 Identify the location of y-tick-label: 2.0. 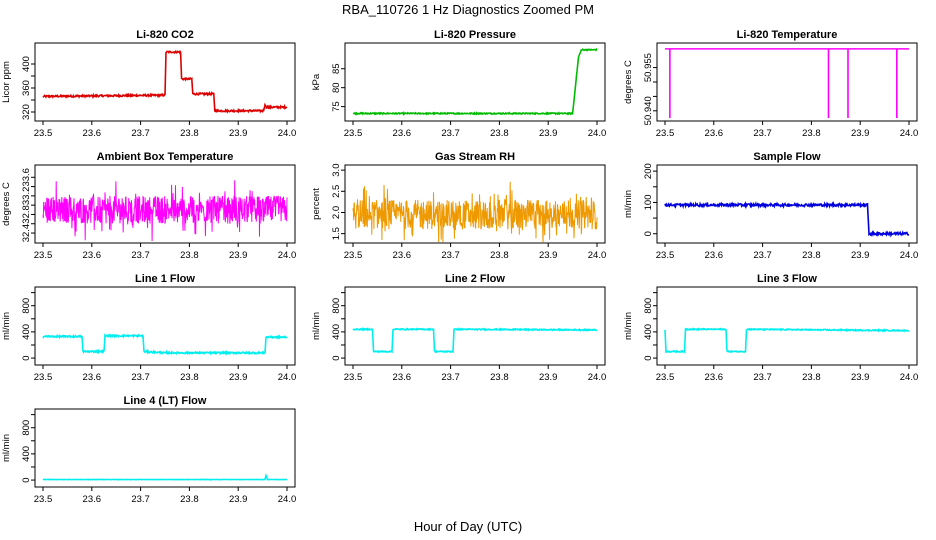
(336, 212).